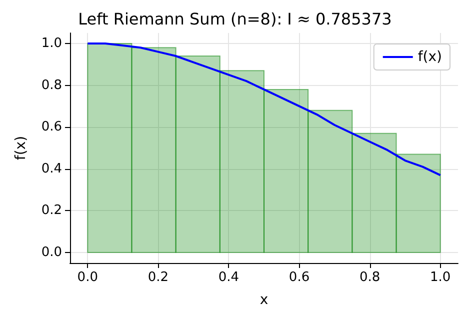  I want to click on x-tick-label: 0.2, so click(158, 277).